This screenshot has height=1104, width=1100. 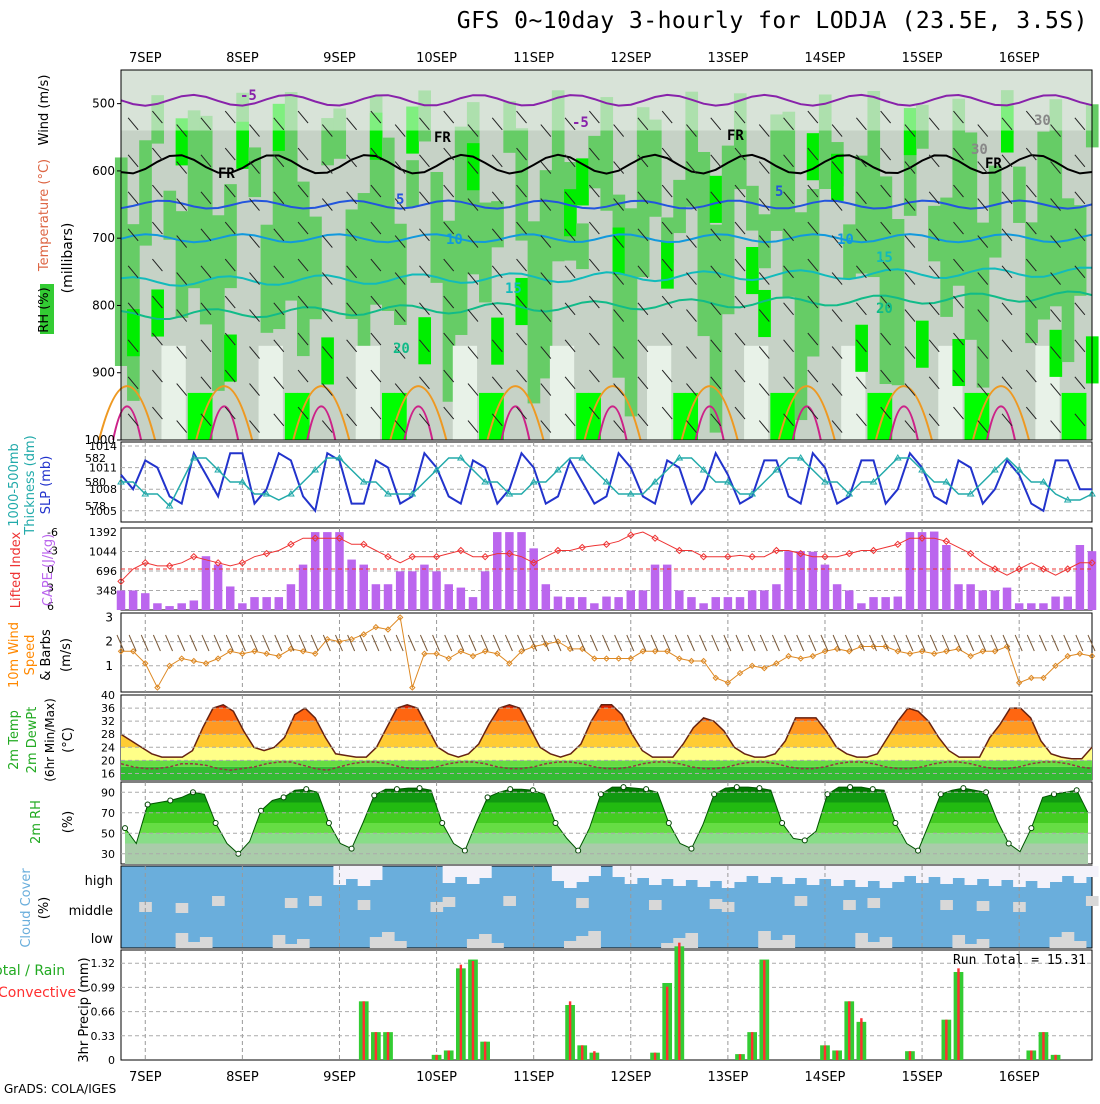 I want to click on precip-tick-label: 0.66, so click(x=103, y=1012).